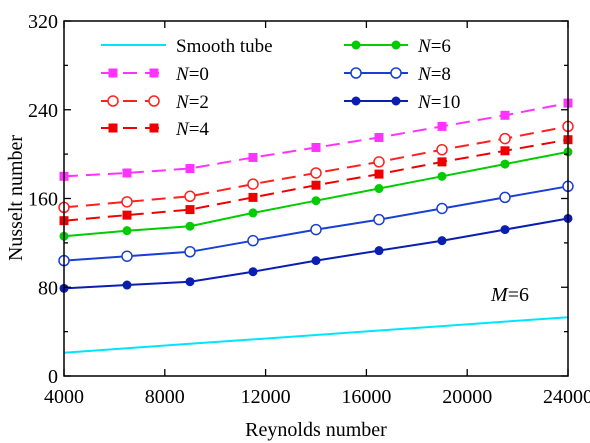 The image size is (590, 443). What do you see at coordinates (280, 88) in the screenshot?
I see `legend: Smooth tube N=0 N=2 N=4 N=6 N=8 N=10` at bounding box center [280, 88].